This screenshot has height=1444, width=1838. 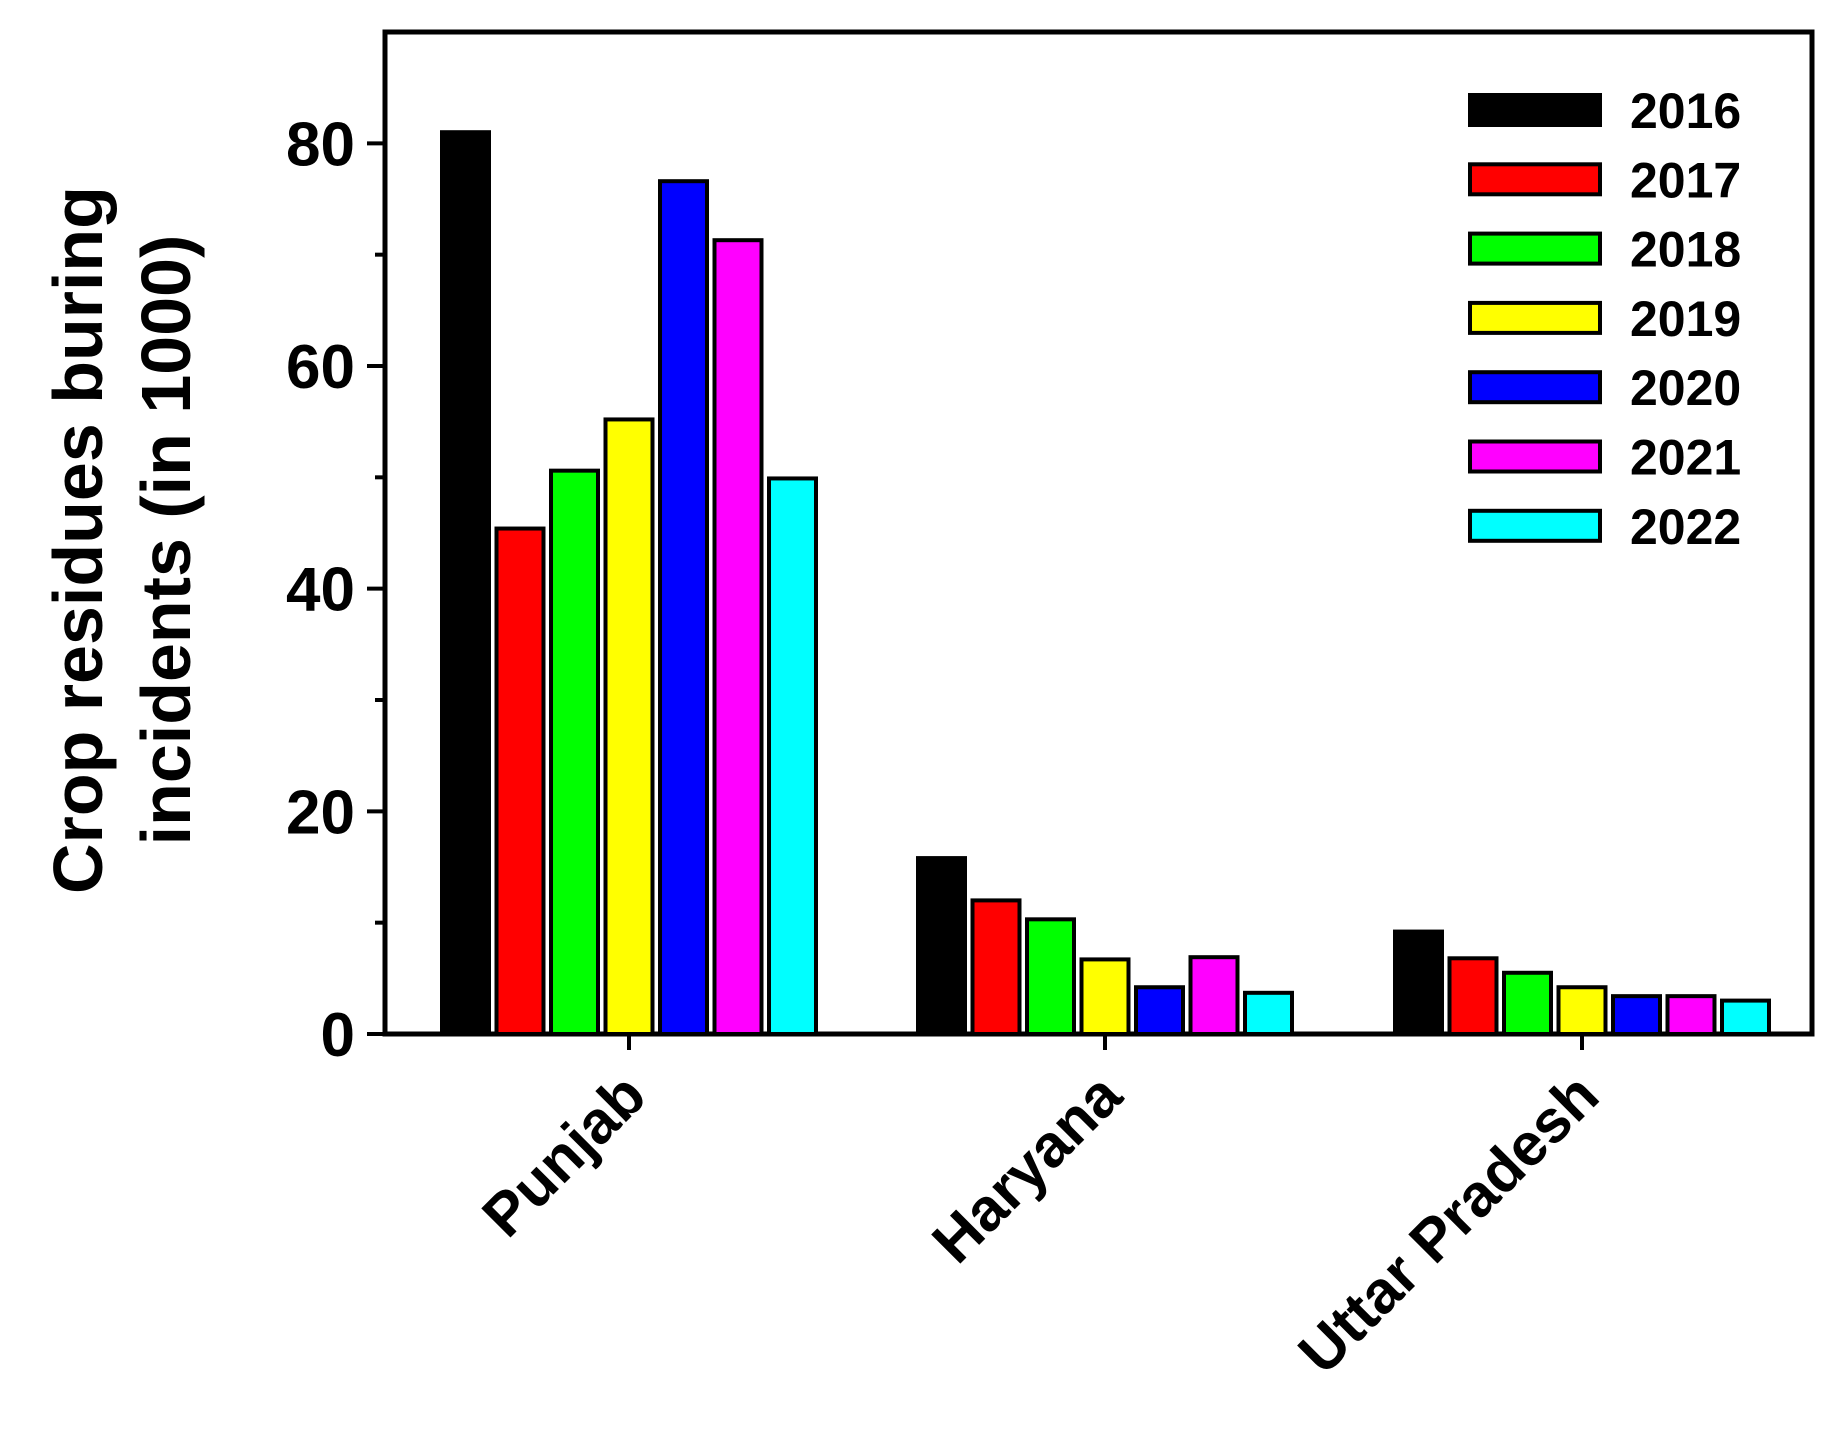 What do you see at coordinates (338, 1035) in the screenshot?
I see `y-tick-label-0: 0` at bounding box center [338, 1035].